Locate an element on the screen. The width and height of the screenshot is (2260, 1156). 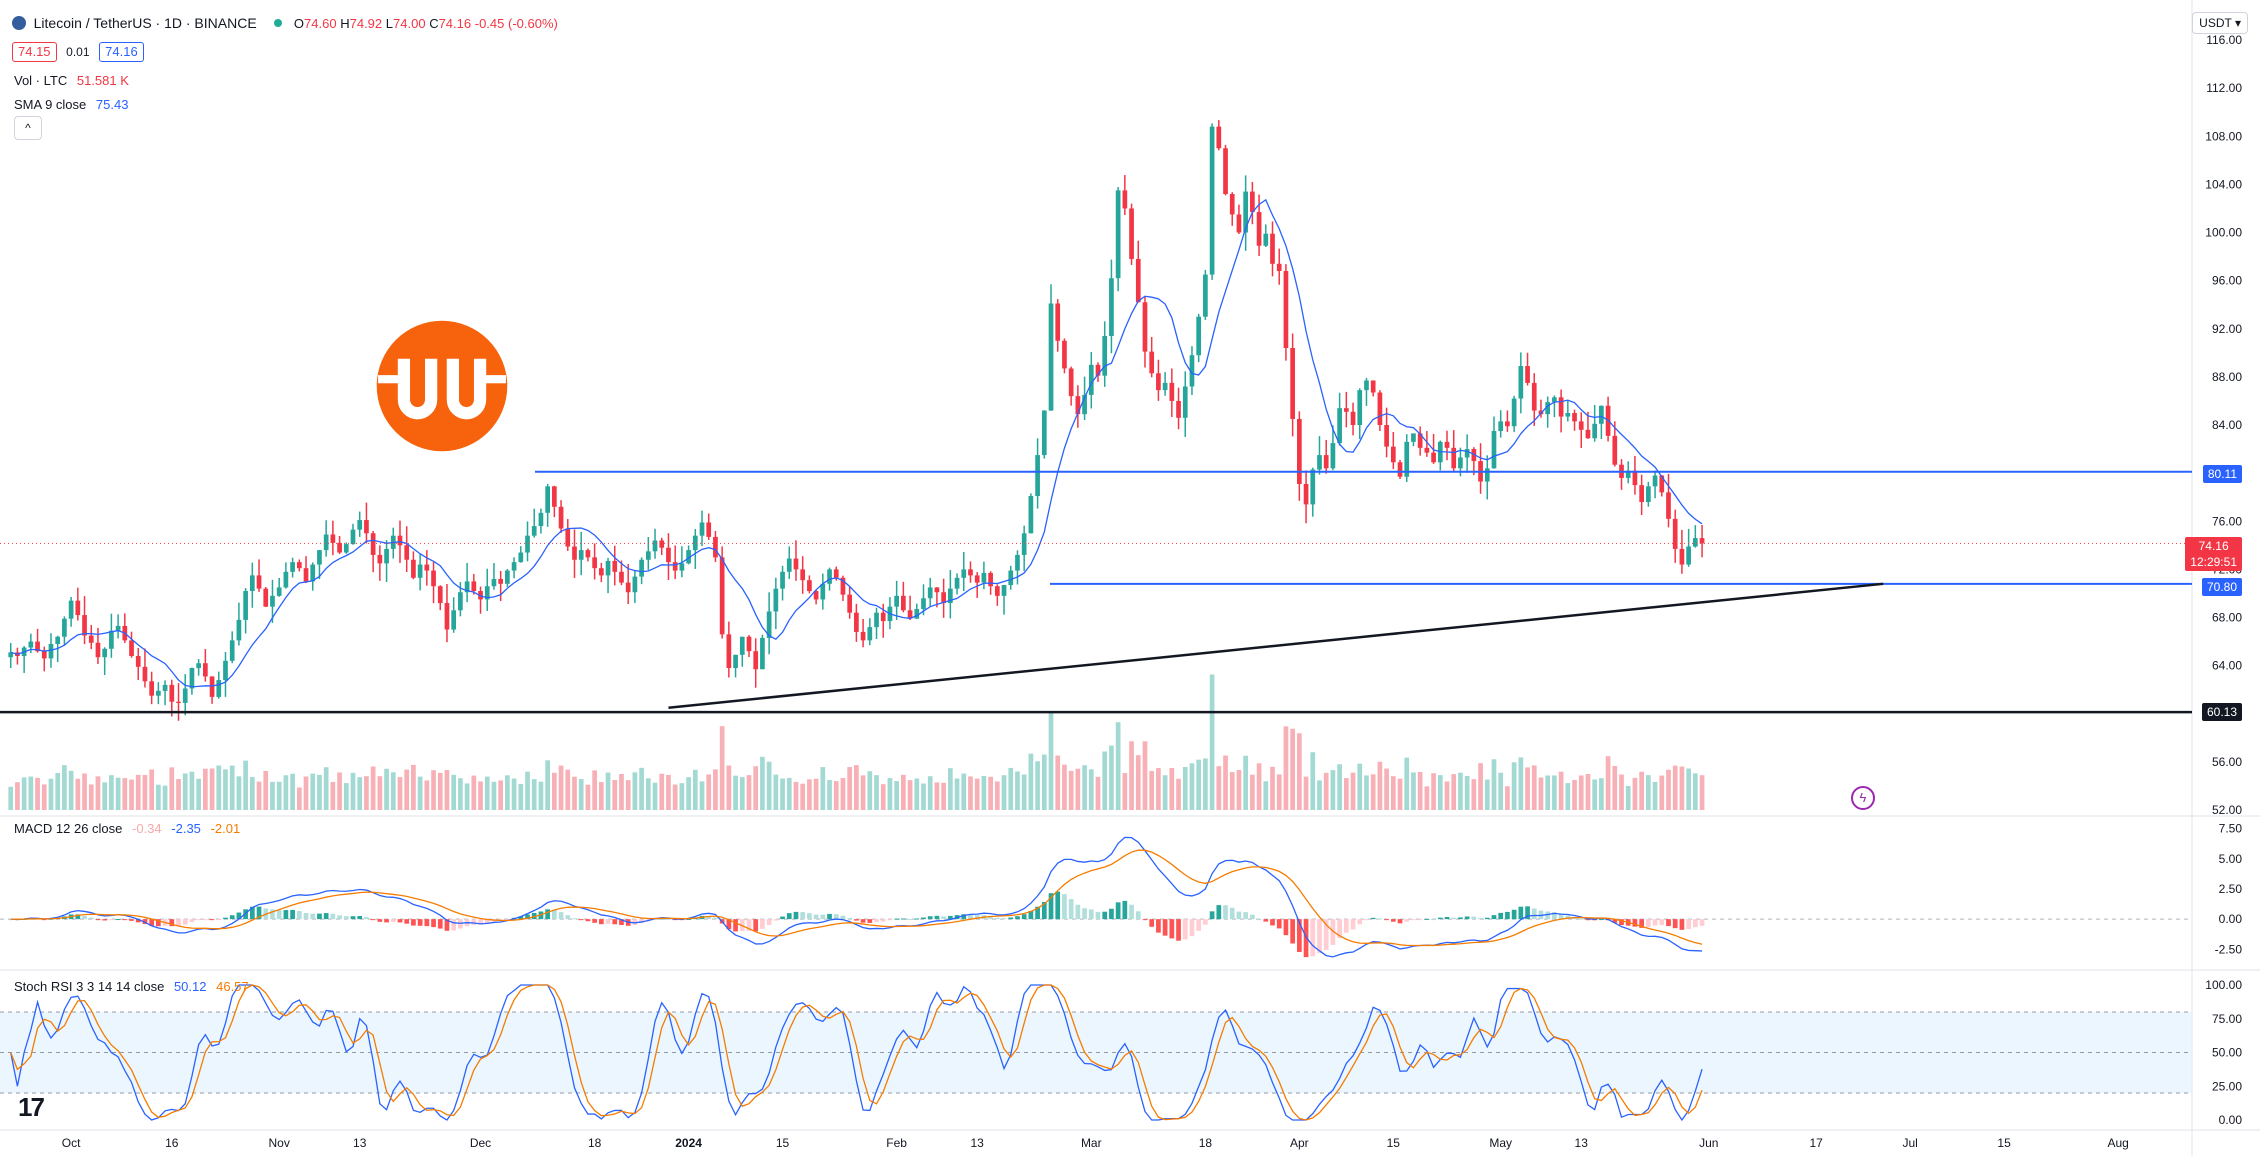
macd-legend: MACD 12 26 close -0.34 -2.35 -2.01 is located at coordinates (127, 829).